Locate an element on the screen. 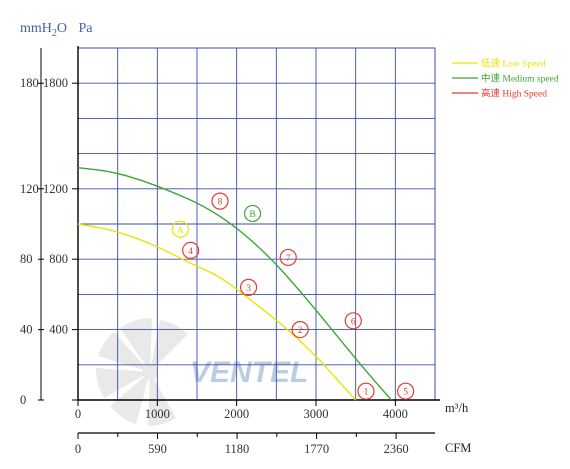 The image size is (570, 469). y-unit-mmh2o-suffix: O is located at coordinates (62, 28).